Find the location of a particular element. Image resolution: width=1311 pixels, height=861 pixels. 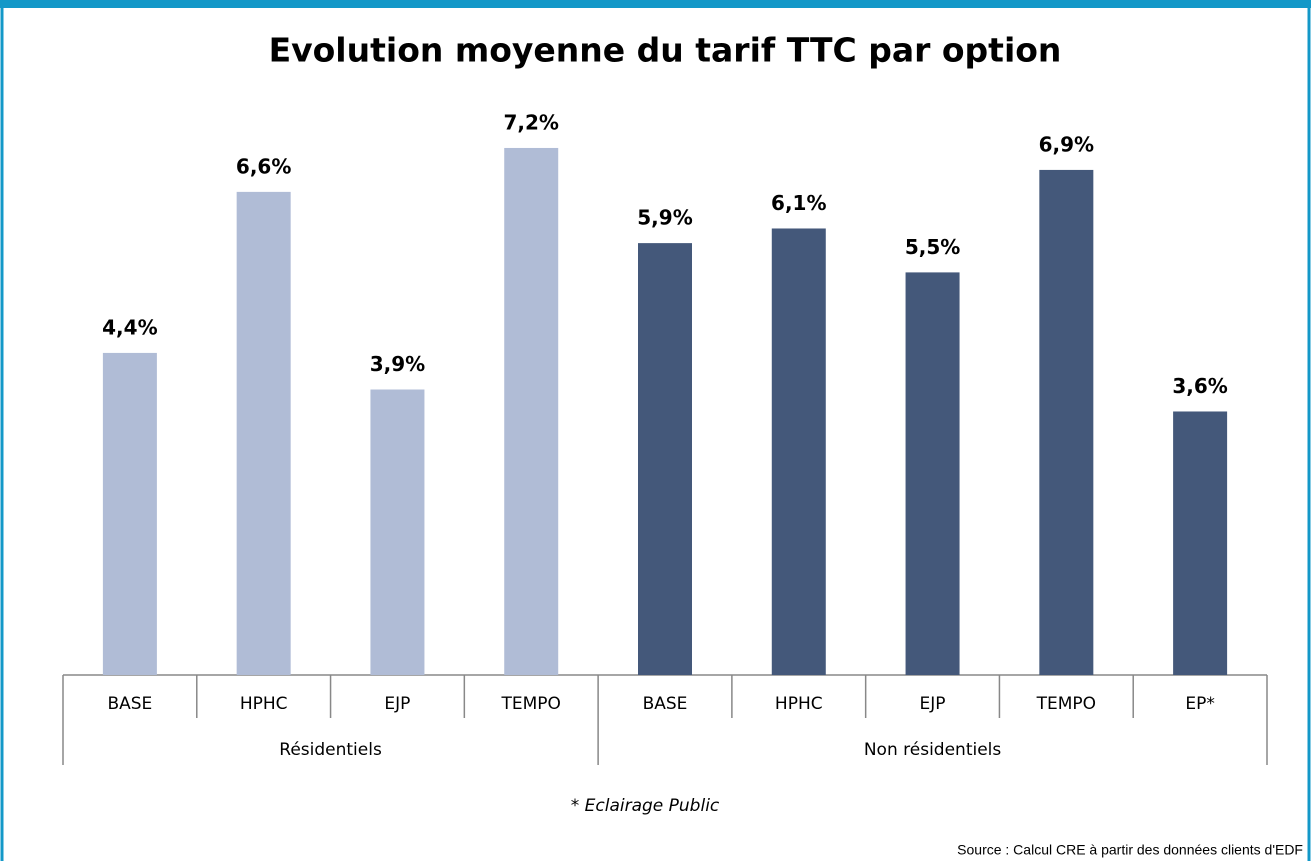

value-label: 6,1% is located at coordinates (798, 203).